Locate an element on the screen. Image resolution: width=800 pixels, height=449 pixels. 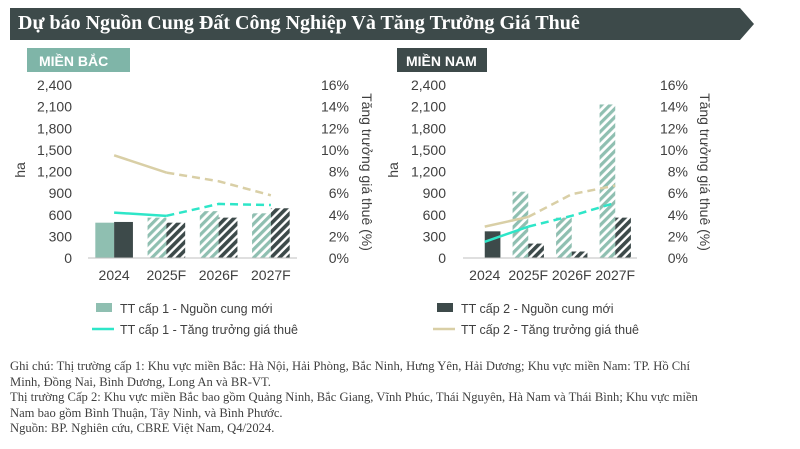
south-y-tick: 0 is located at coordinates (442, 258).